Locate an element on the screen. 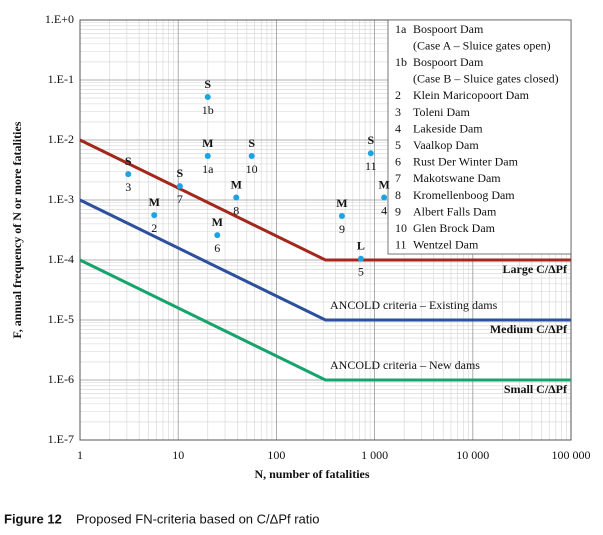 This screenshot has width=603, height=535. series-label: Large C/ΔPf is located at coordinates (535, 269).